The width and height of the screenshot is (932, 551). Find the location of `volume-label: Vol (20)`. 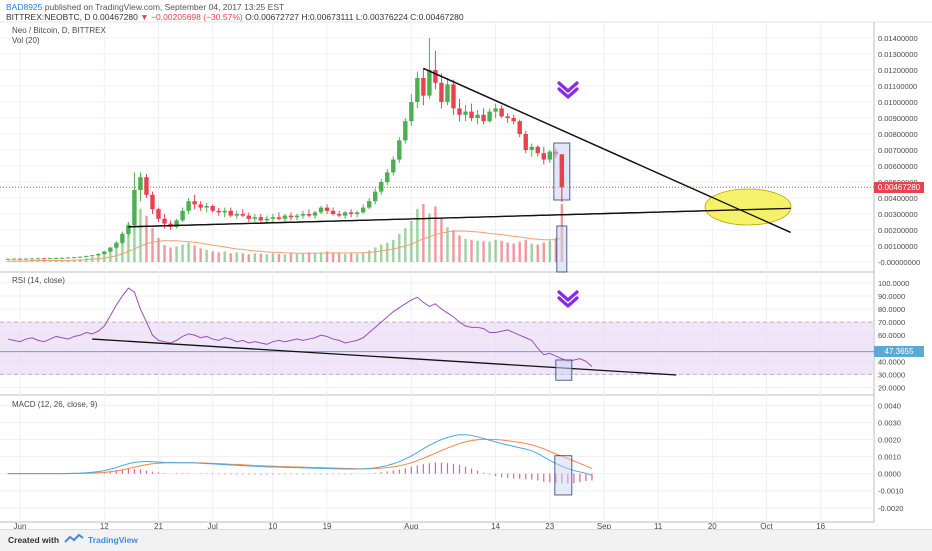

volume-label: Vol (20) is located at coordinates (26, 40).